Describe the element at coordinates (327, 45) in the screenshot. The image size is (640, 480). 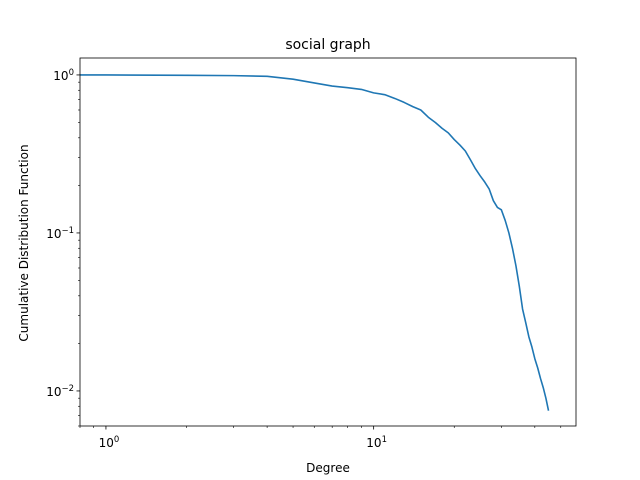
I see `chart-title: social graph` at that location.